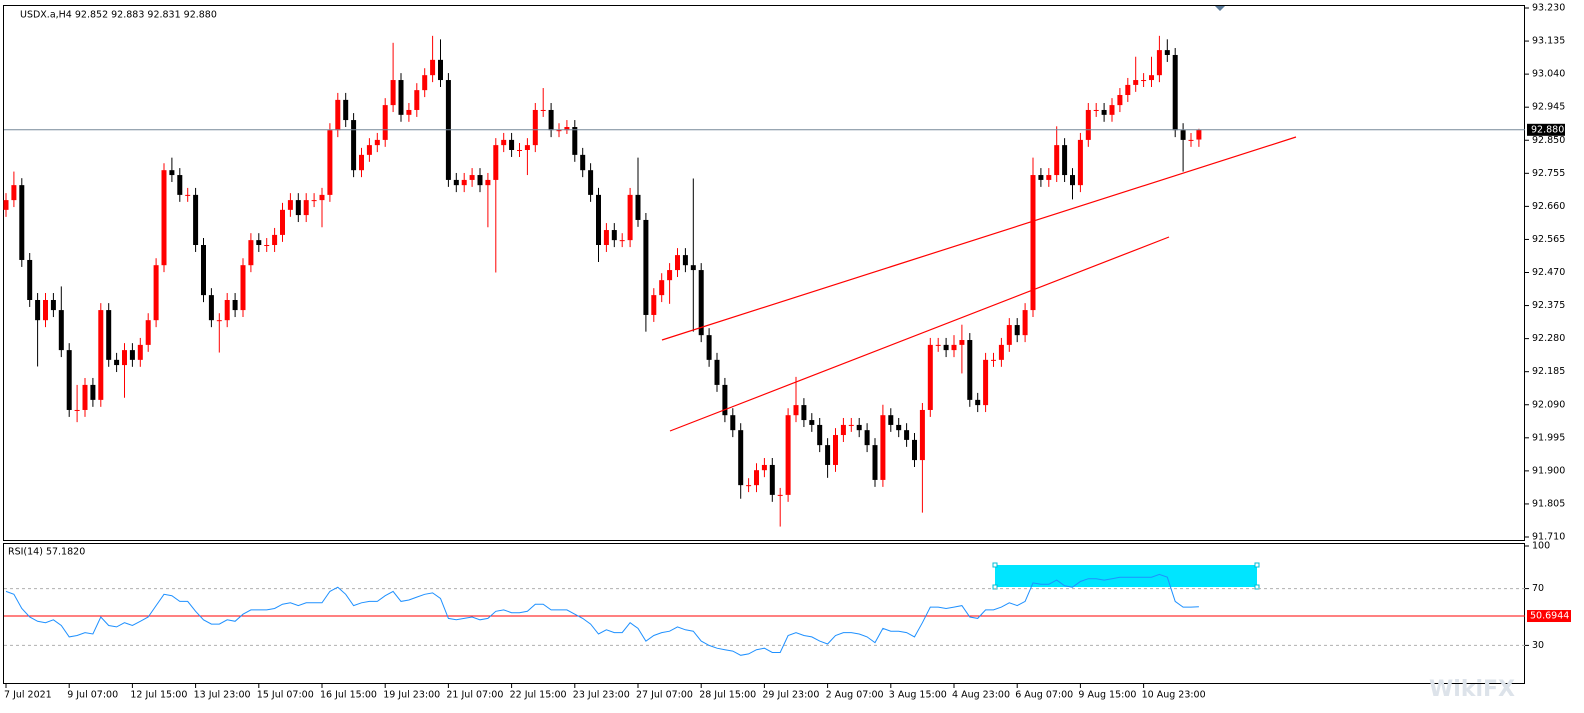 Image resolution: width=1584 pixels, height=713 pixels. Describe the element at coordinates (222, 695) in the screenshot. I see `x-tick-label: 13 Jul 23:00` at that location.